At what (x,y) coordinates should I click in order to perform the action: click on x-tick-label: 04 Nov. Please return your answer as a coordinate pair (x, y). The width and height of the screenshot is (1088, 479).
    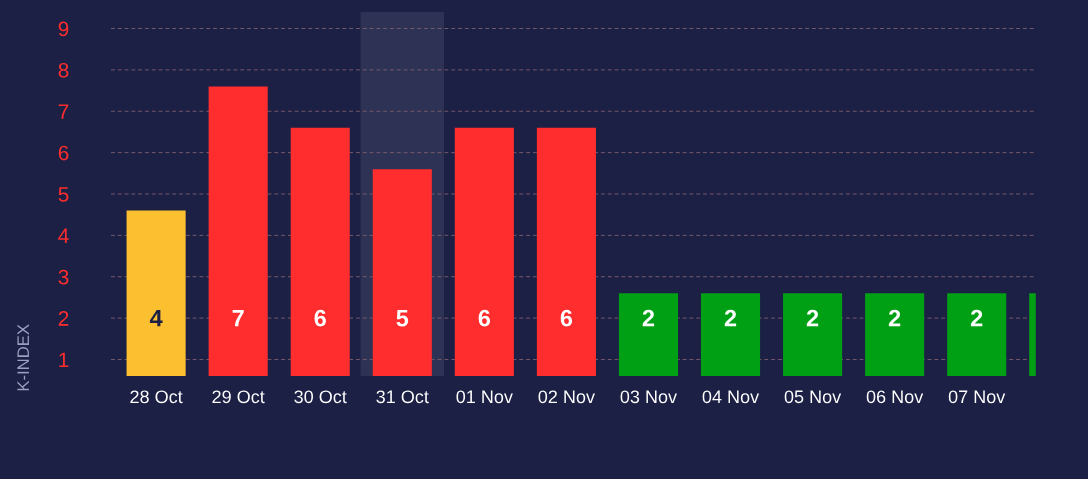
    Looking at the image, I should click on (731, 397).